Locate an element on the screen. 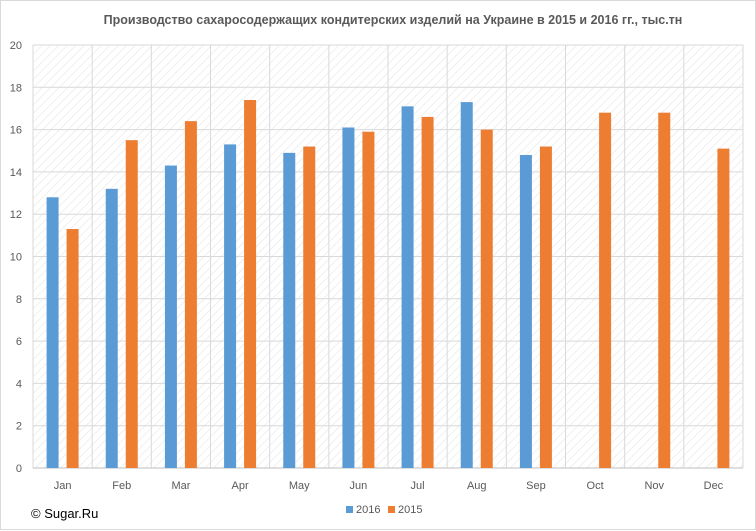 This screenshot has height=531, width=756. y-tick-label: 2 is located at coordinates (19, 427).